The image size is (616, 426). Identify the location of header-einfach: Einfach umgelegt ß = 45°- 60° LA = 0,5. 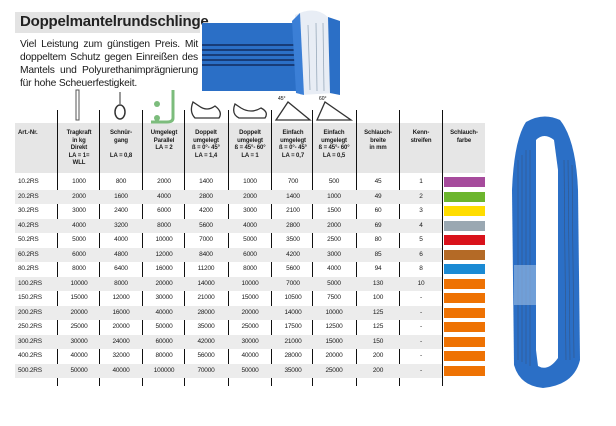
(334, 145).